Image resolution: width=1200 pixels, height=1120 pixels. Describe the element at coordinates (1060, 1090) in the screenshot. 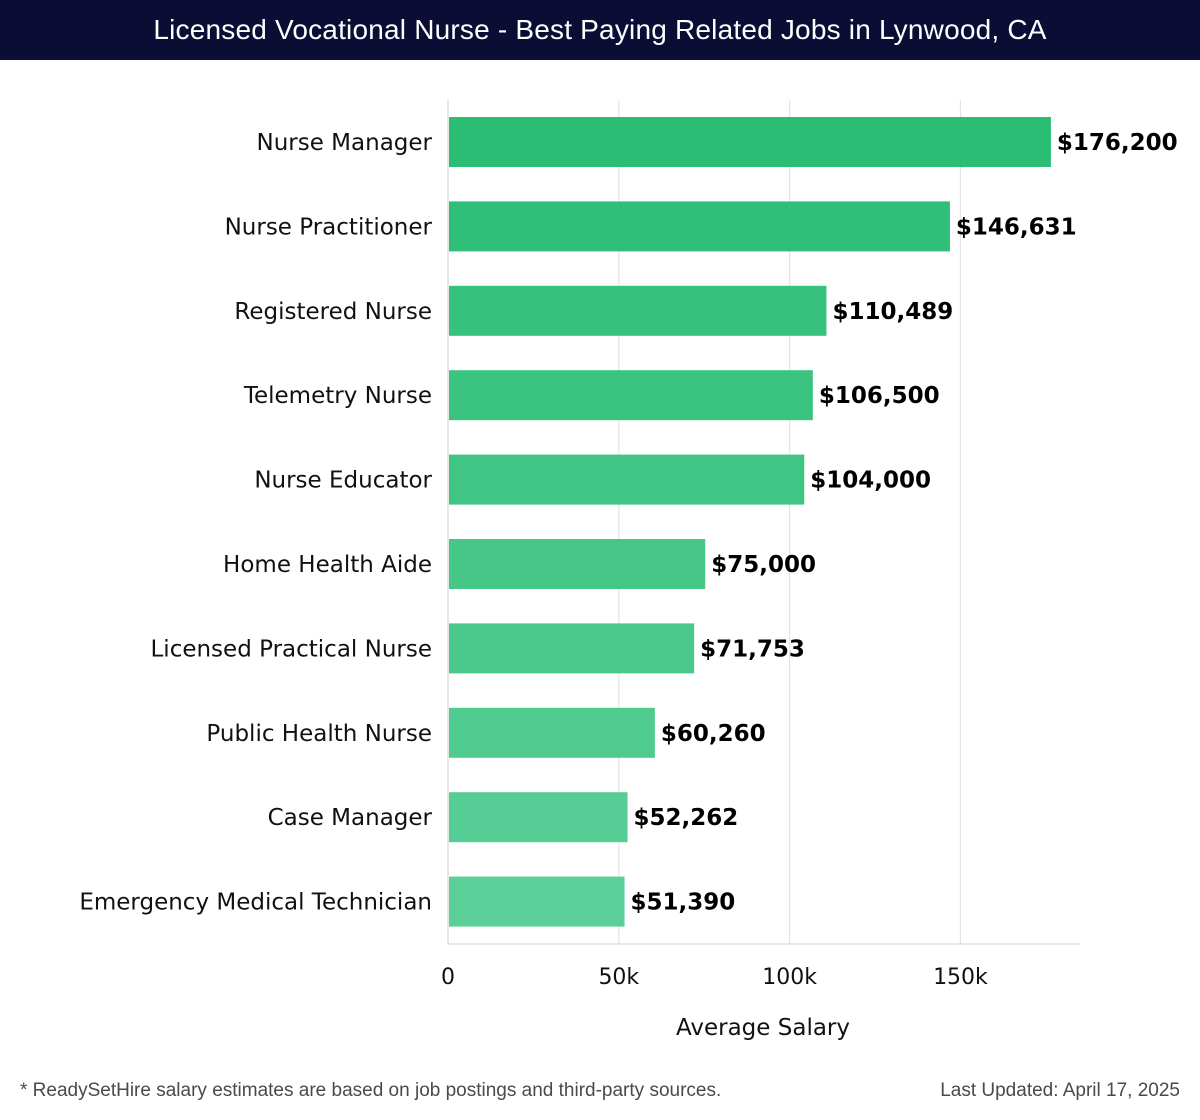

I see `footer-updated: Last Updated: April 17, 2025` at that location.